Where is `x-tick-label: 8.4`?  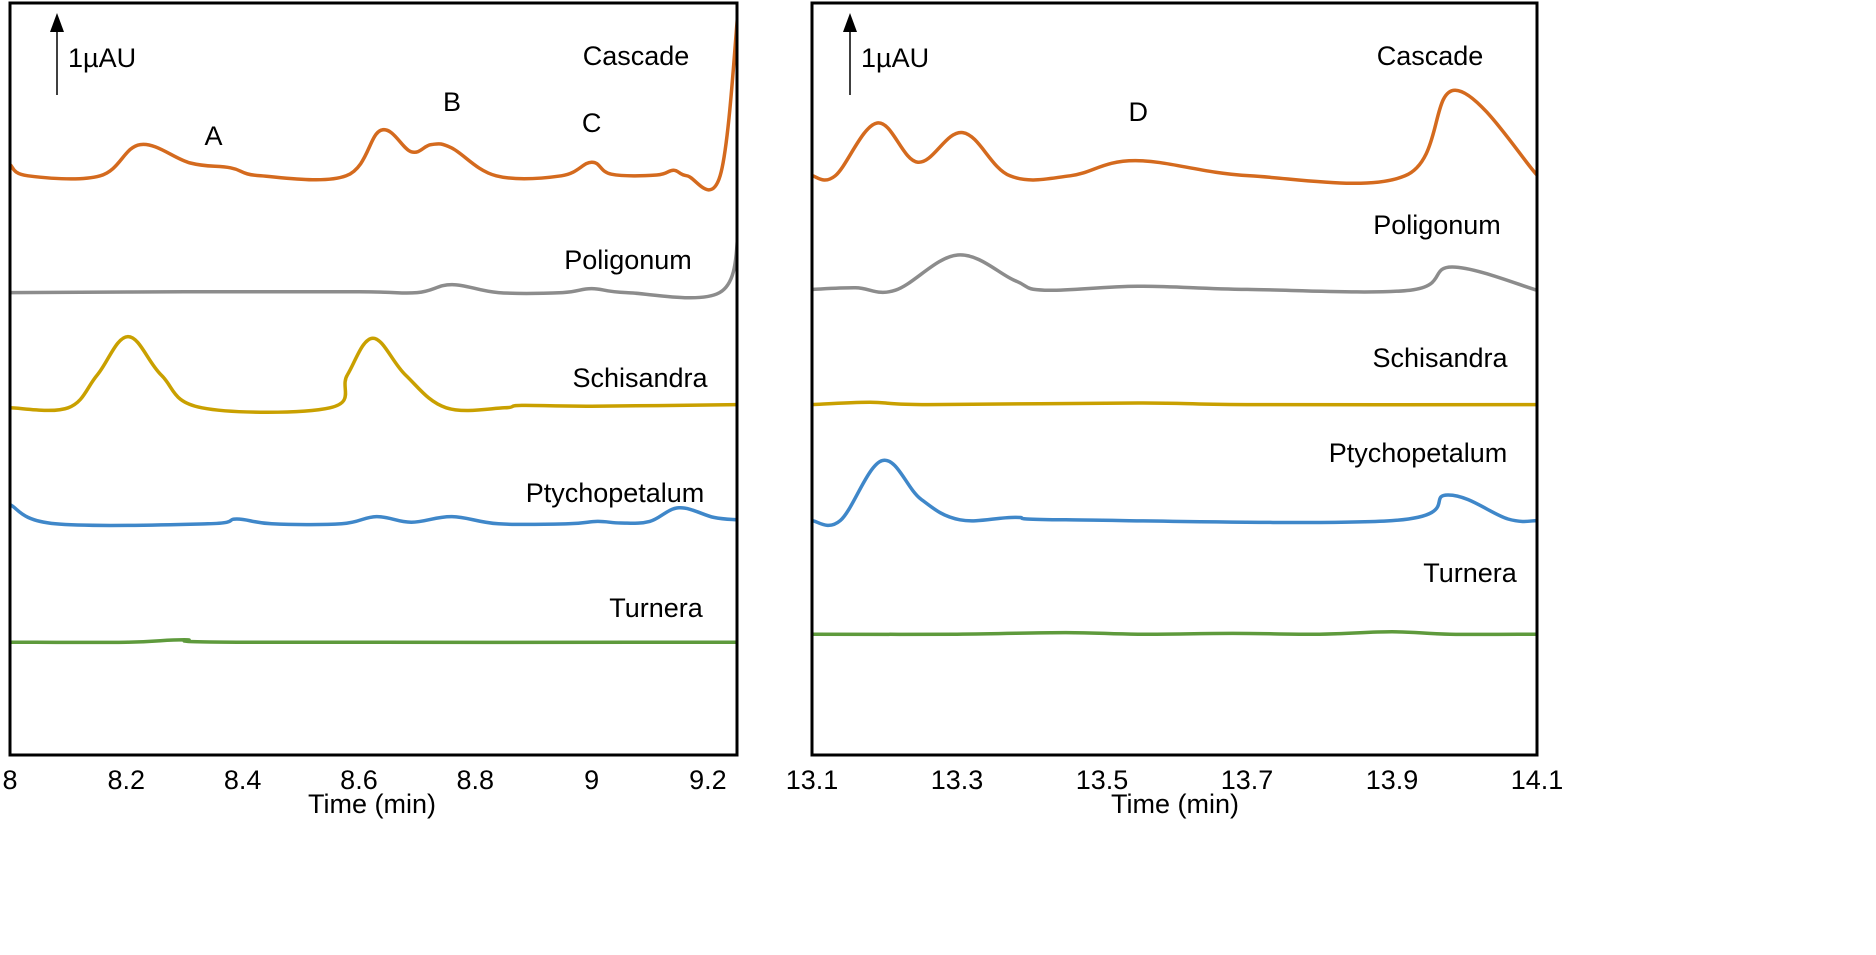
x-tick-label: 8.4 is located at coordinates (243, 780).